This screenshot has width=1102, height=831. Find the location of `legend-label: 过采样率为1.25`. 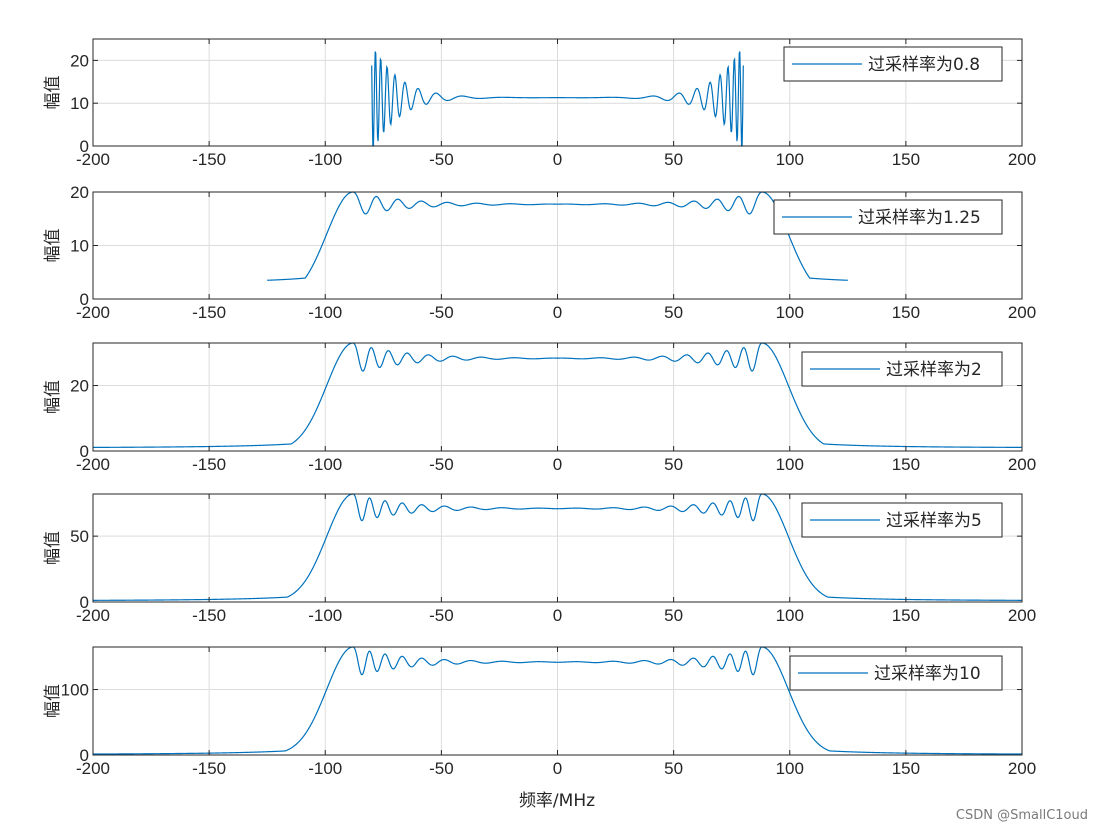

legend-label: 过采样率为1.25 is located at coordinates (919, 218).